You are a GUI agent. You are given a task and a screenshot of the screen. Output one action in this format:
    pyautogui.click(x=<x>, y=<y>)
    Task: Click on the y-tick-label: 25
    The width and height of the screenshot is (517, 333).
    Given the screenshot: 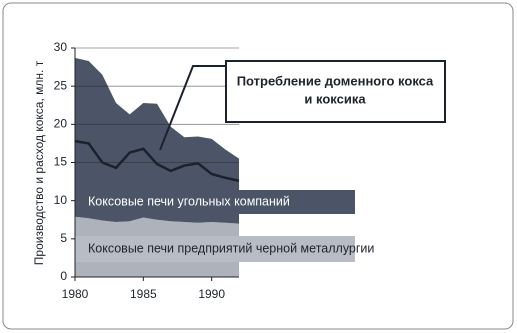 What is the action you would take?
    pyautogui.click(x=61, y=85)
    